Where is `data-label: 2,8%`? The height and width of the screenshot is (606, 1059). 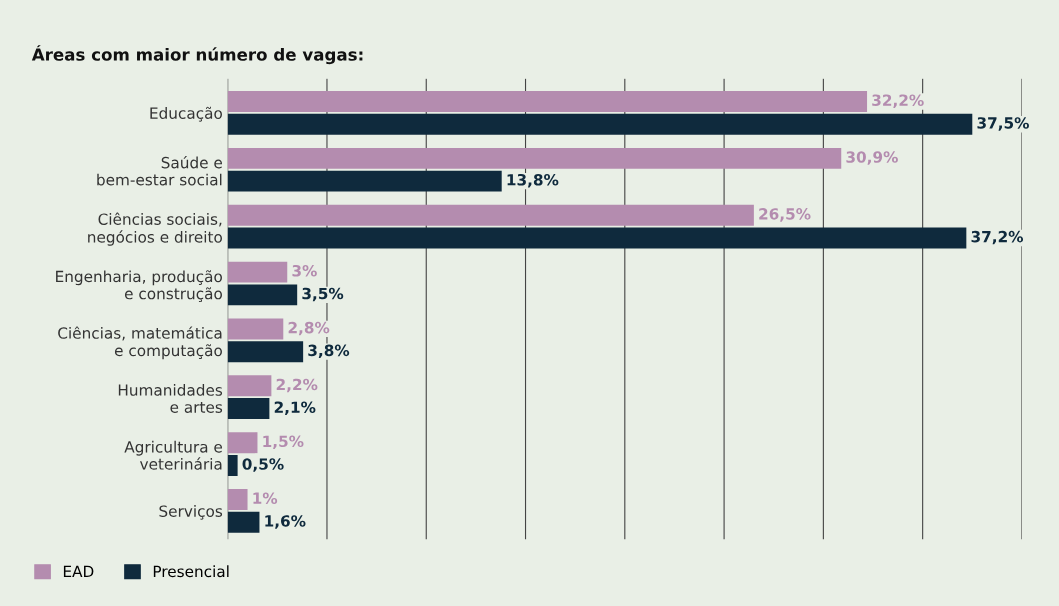 data-label: 2,8% is located at coordinates (309, 328).